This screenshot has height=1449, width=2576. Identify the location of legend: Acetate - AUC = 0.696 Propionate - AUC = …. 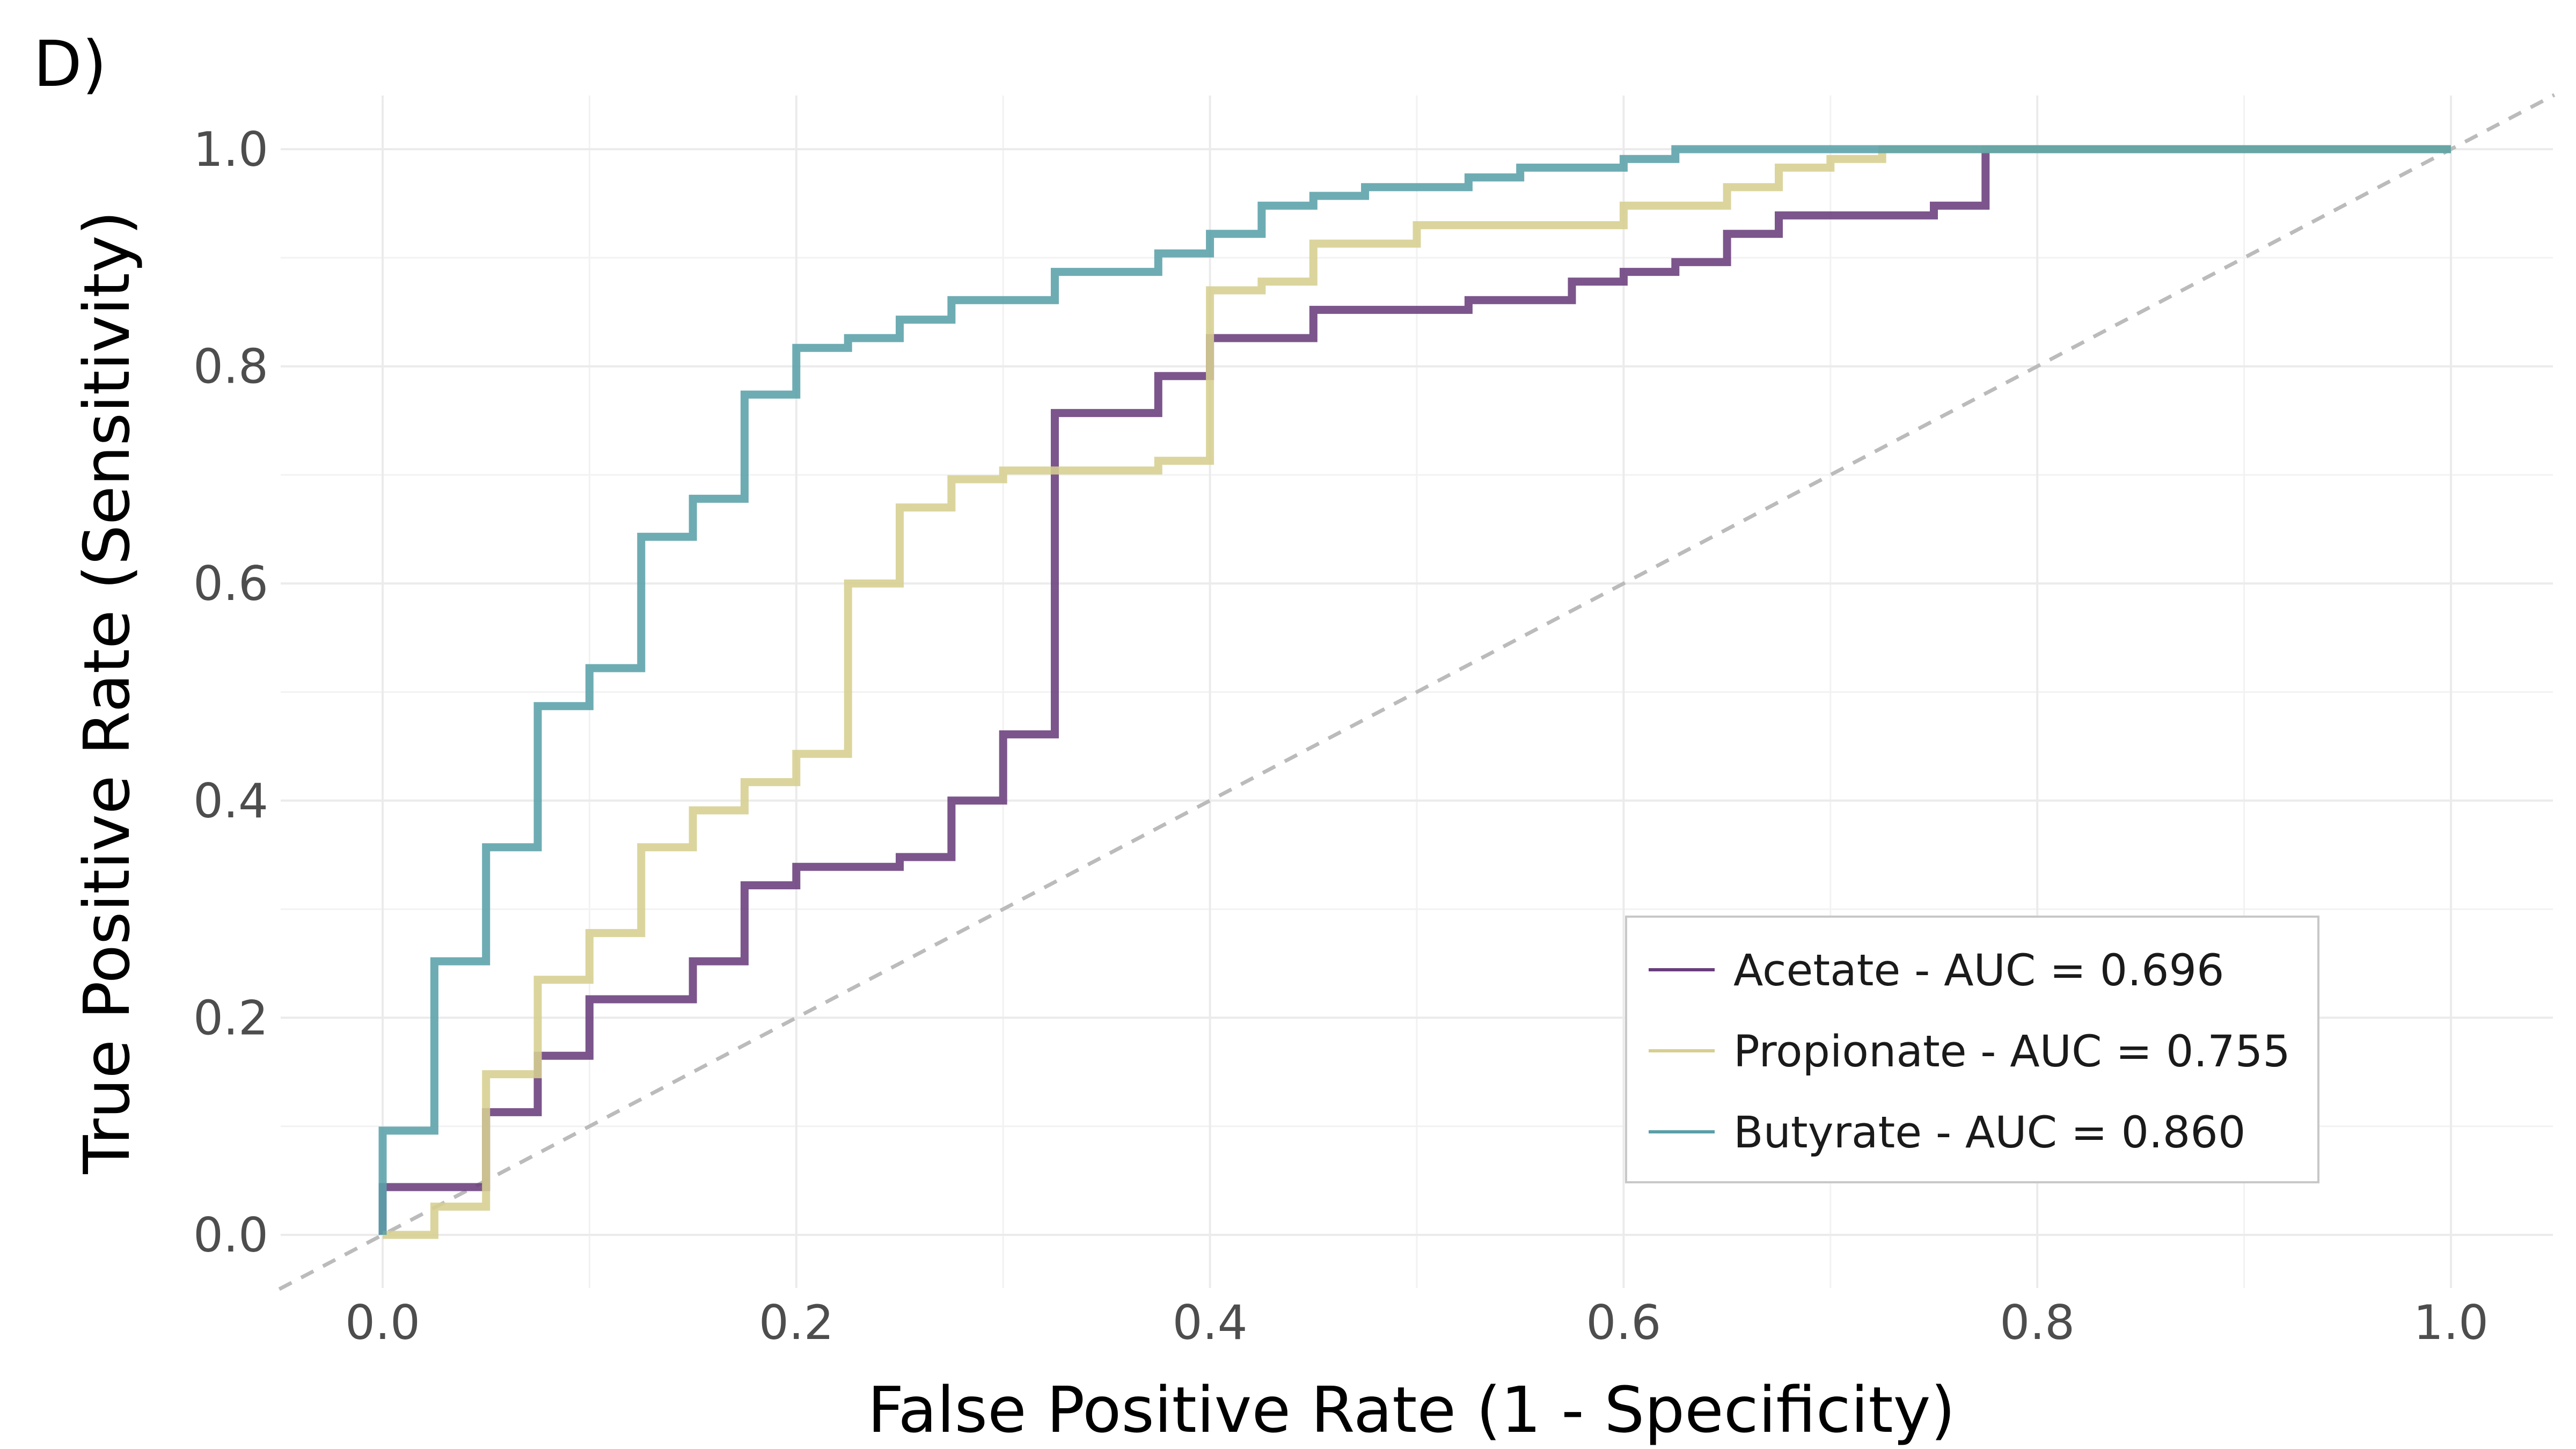
(1972, 1049).